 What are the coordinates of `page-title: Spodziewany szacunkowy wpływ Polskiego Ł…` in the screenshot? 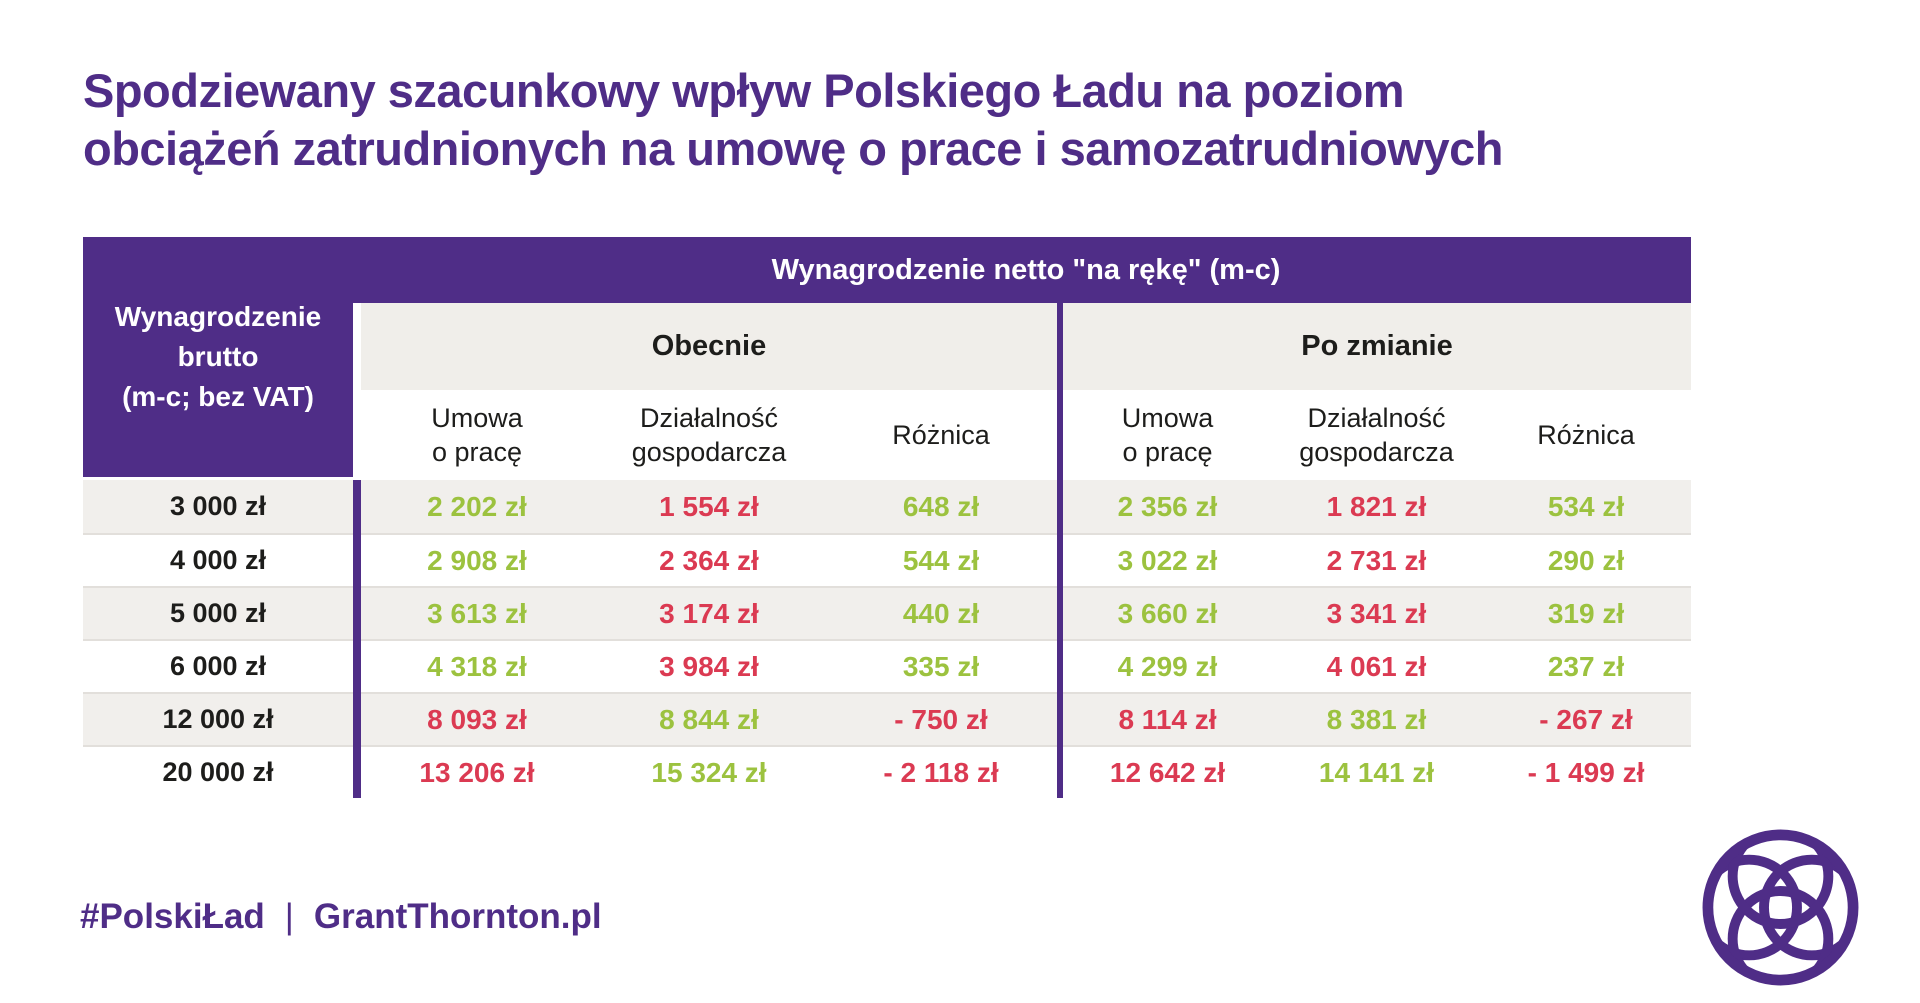 It's located at (933, 120).